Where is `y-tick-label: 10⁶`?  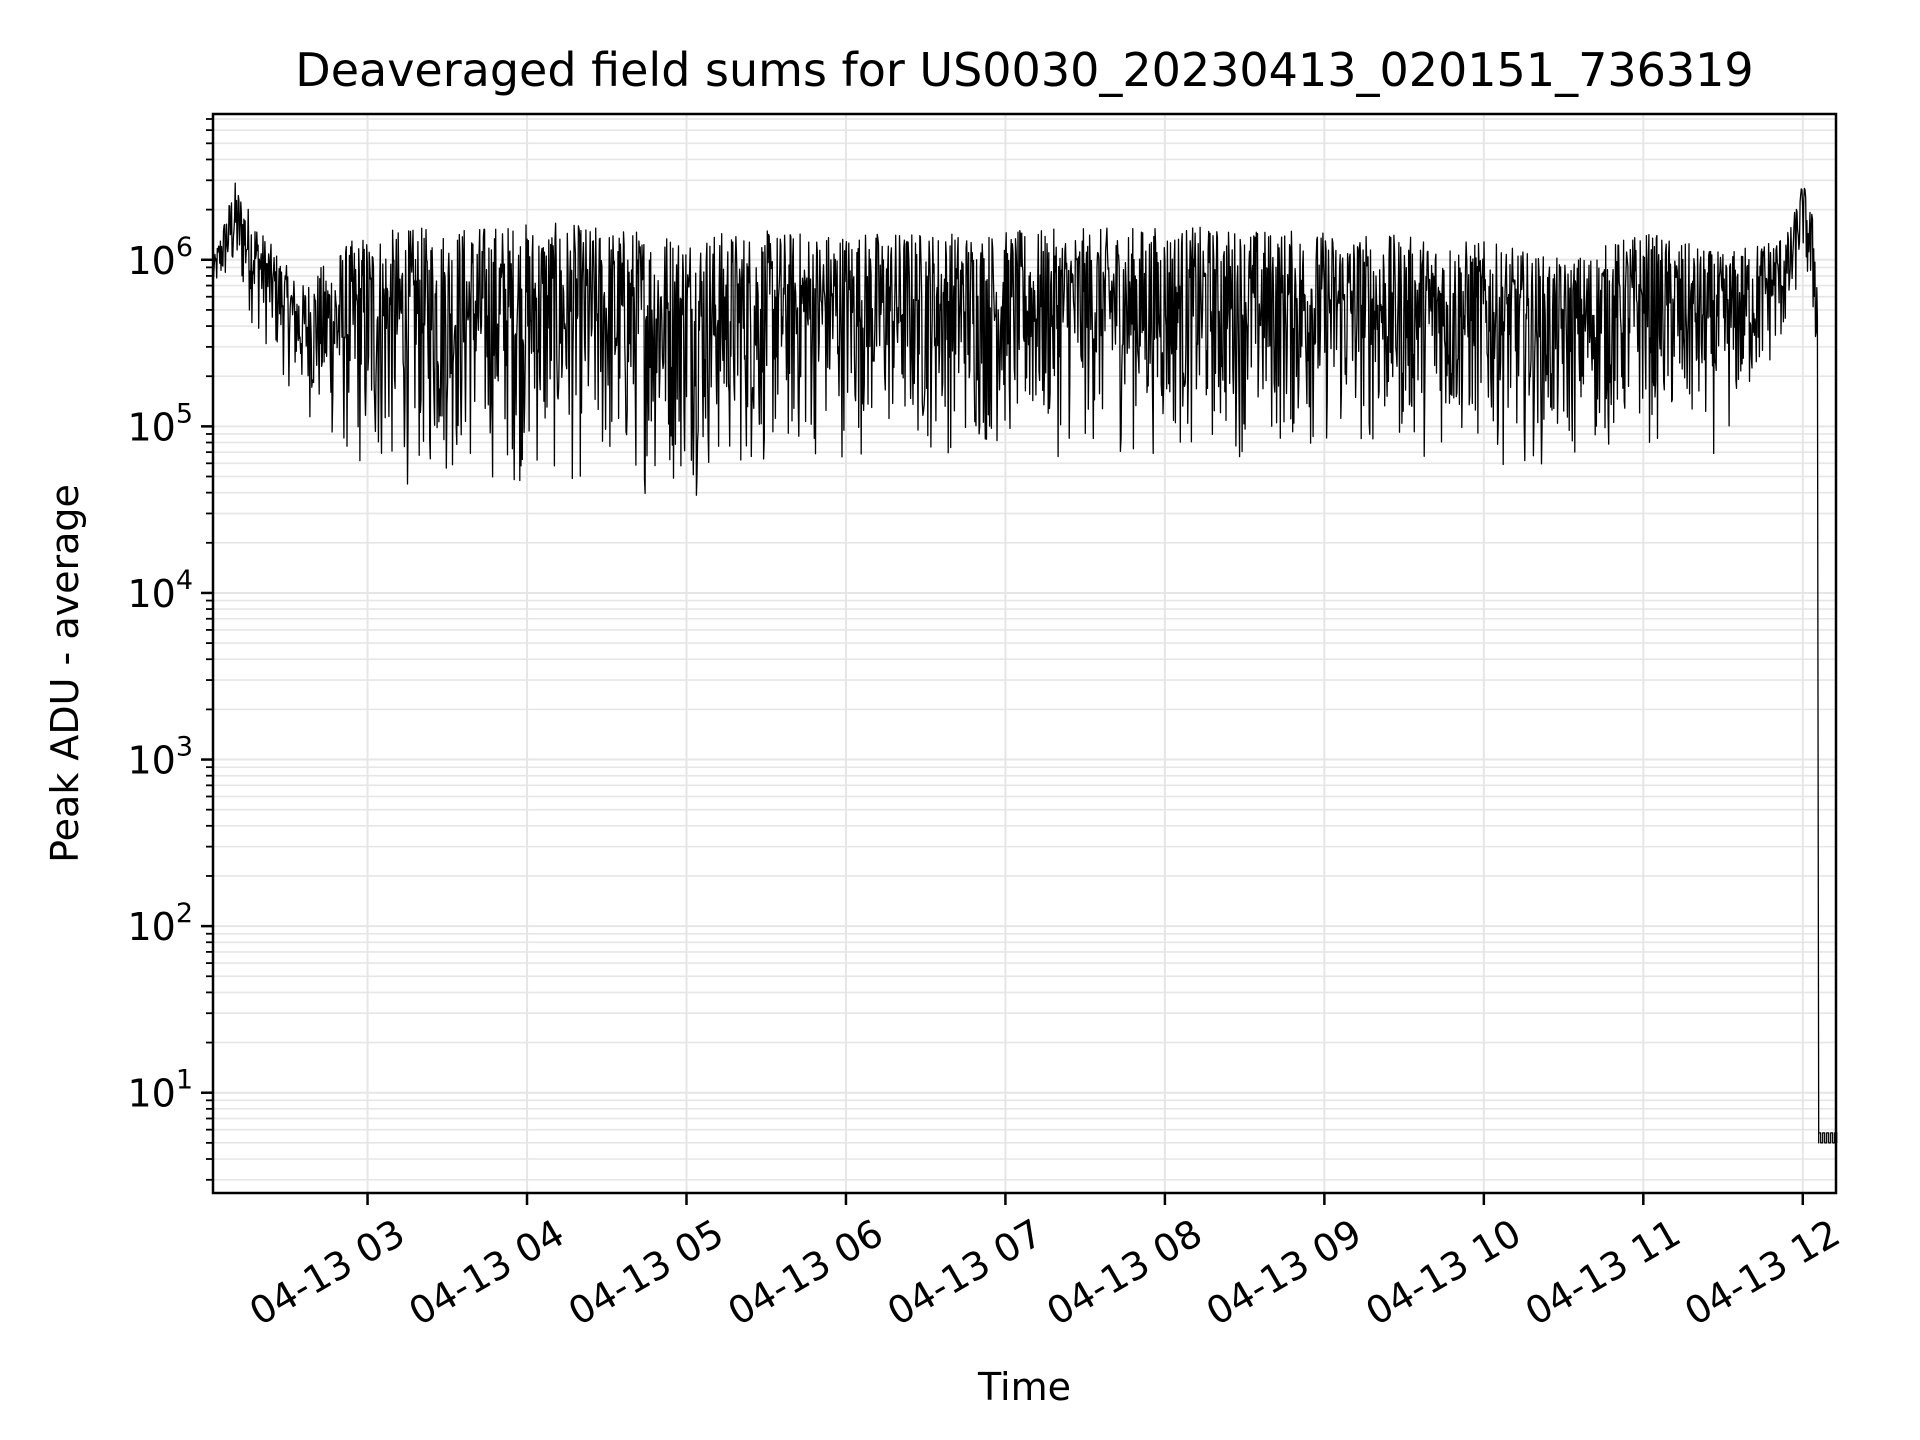
y-tick-label: 10⁶ is located at coordinates (160, 257).